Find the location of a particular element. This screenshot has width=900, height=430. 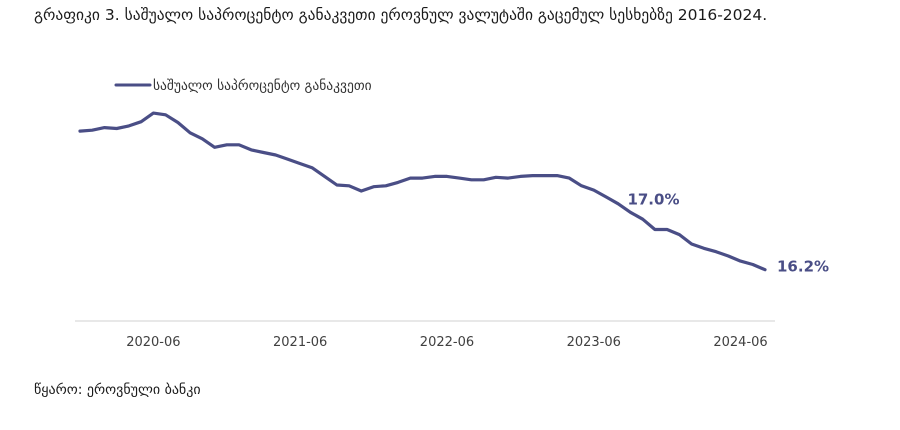

data-label: 16.2% is located at coordinates (803, 267).